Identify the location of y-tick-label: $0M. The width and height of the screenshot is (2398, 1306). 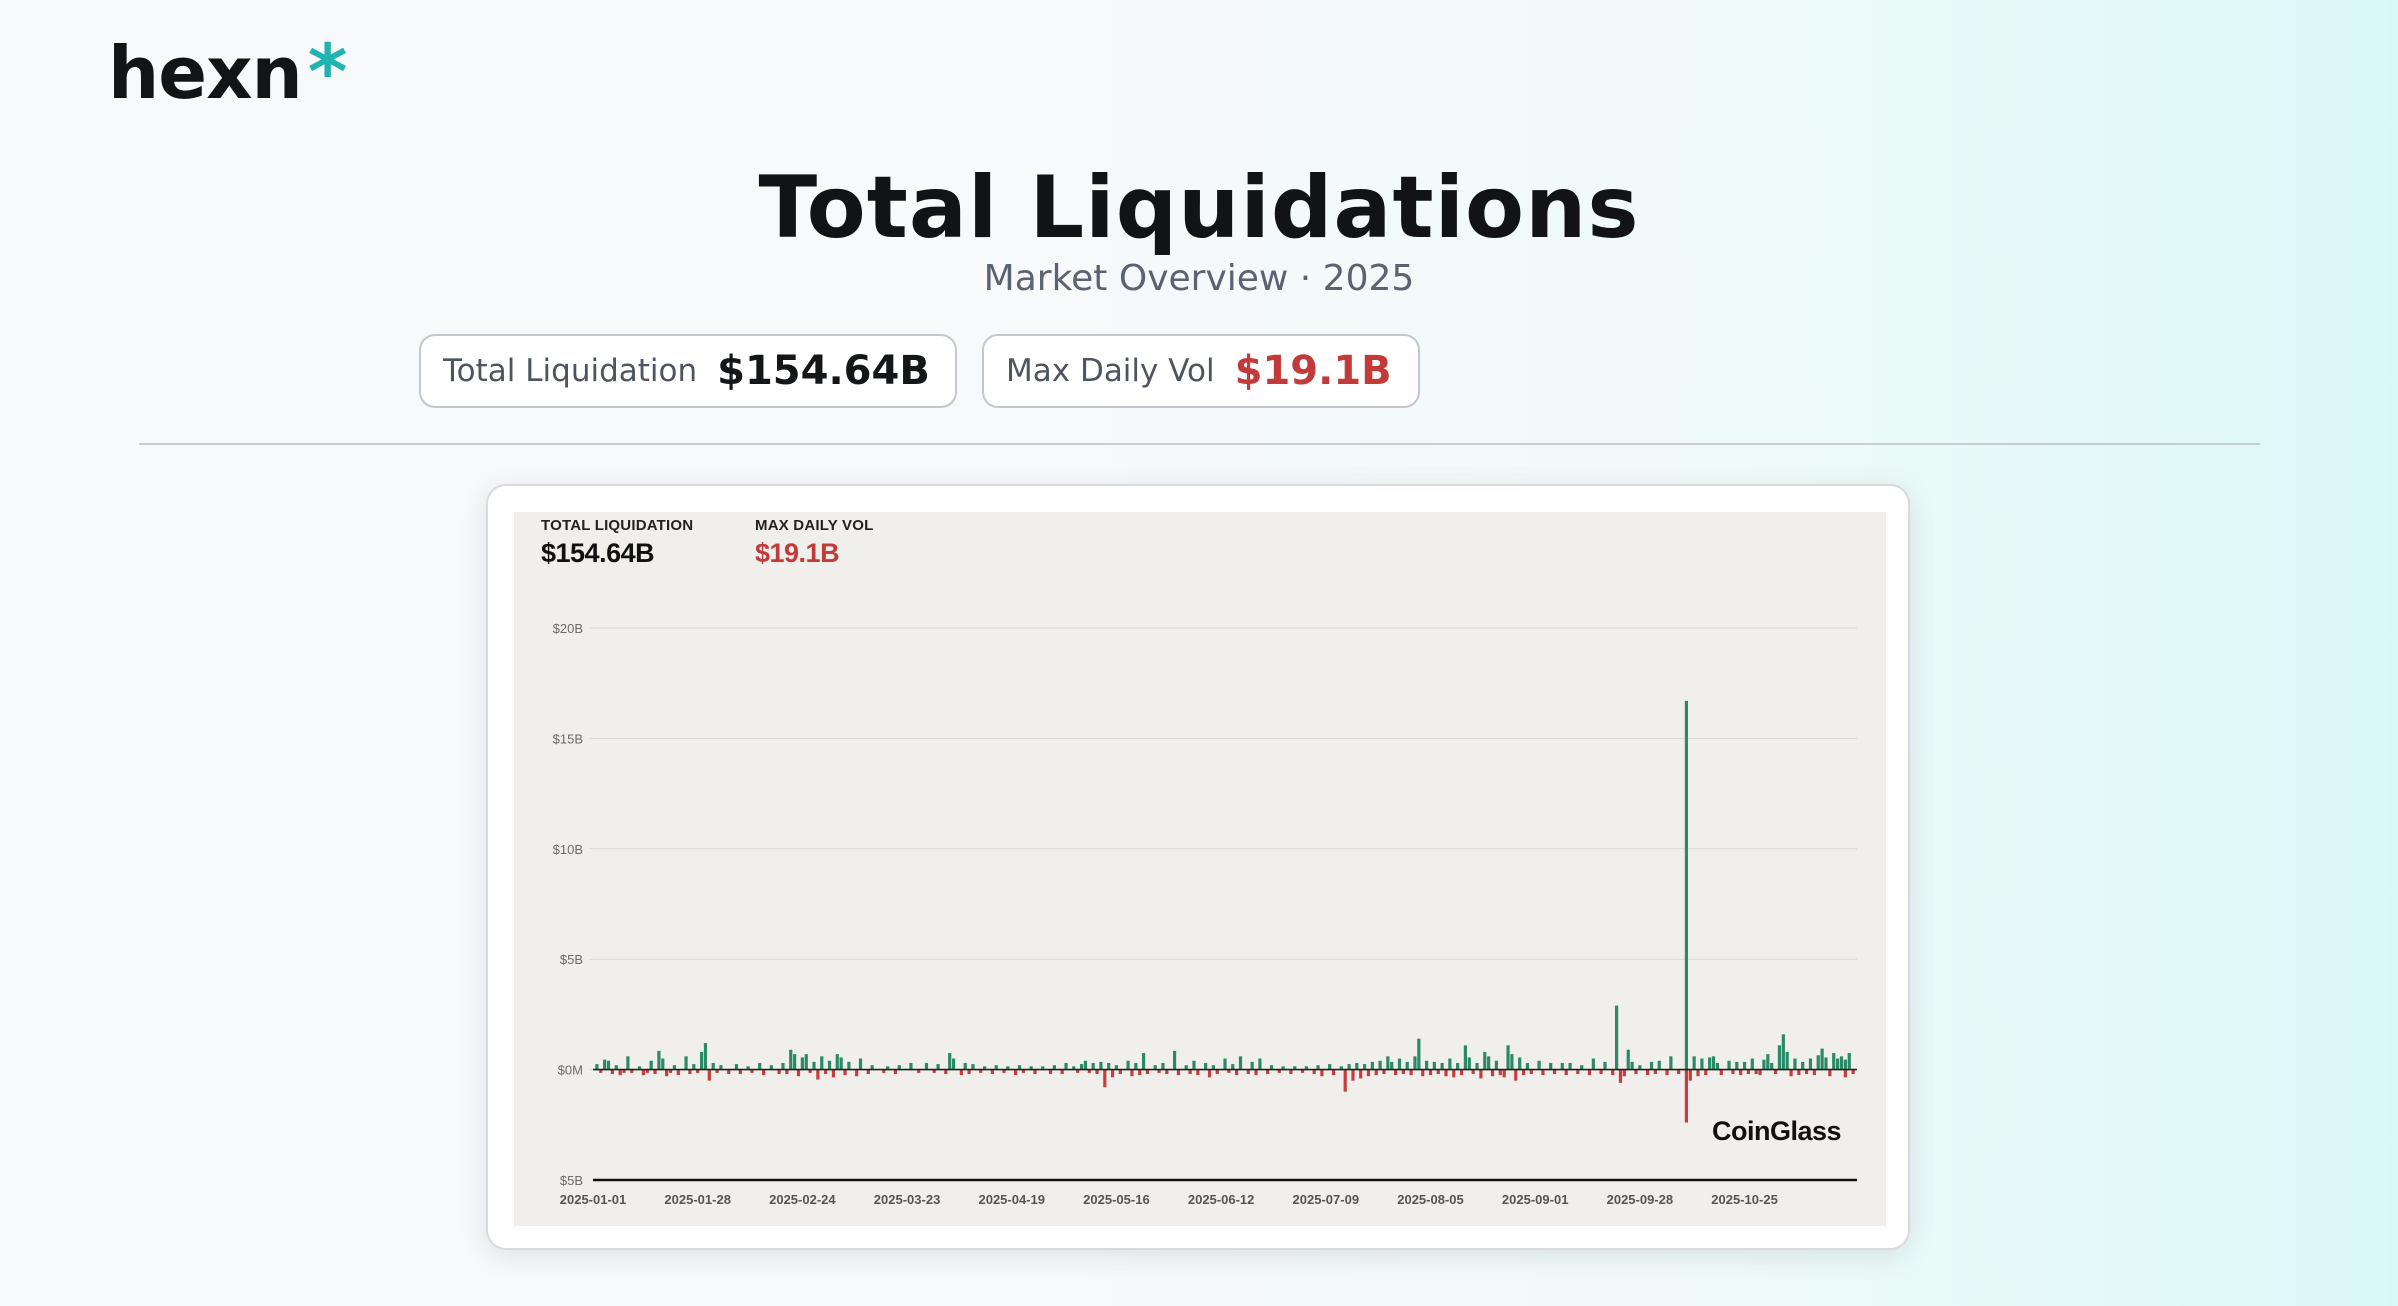
(570, 1070).